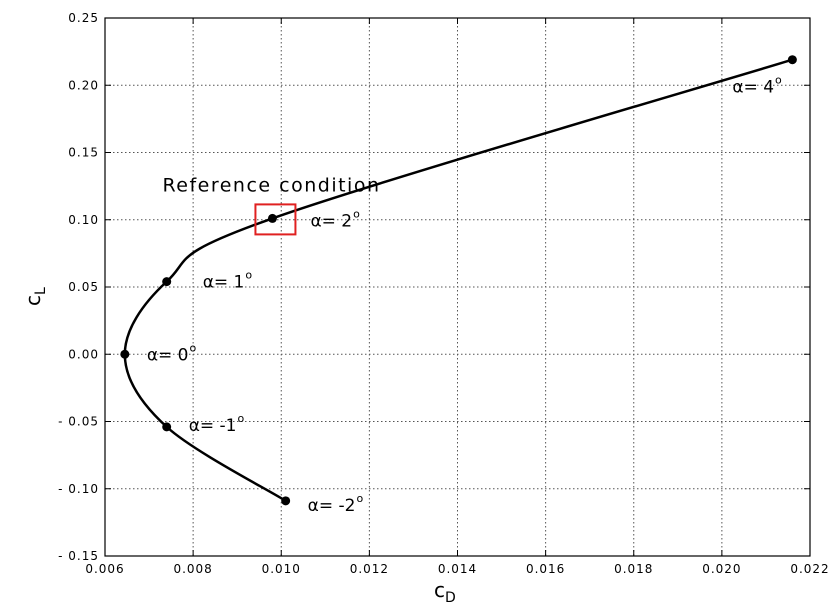  I want to click on alpha-label: α= 4o, so click(757, 86).